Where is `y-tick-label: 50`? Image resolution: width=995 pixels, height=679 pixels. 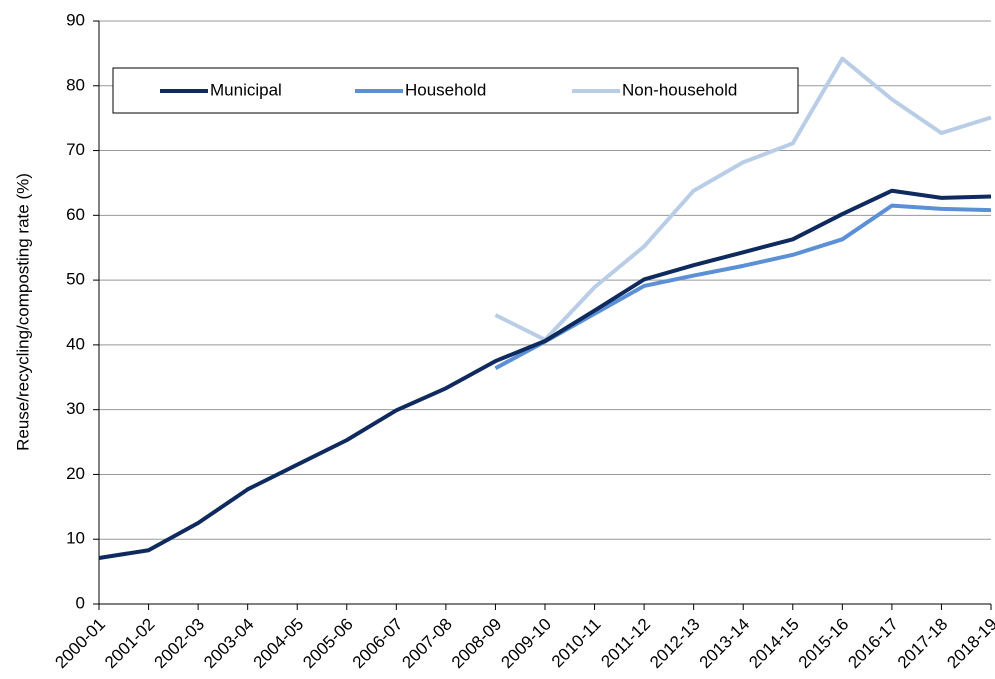 y-tick-label: 50 is located at coordinates (75, 279).